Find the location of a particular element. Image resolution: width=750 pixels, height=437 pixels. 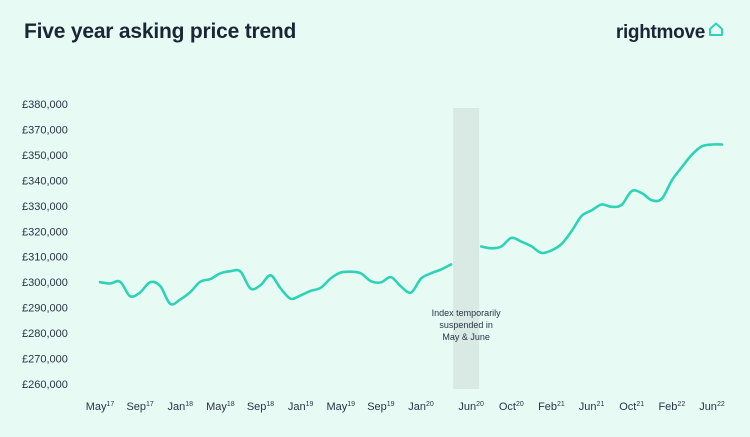

y-tick-label: £370,000 is located at coordinates (45, 130).